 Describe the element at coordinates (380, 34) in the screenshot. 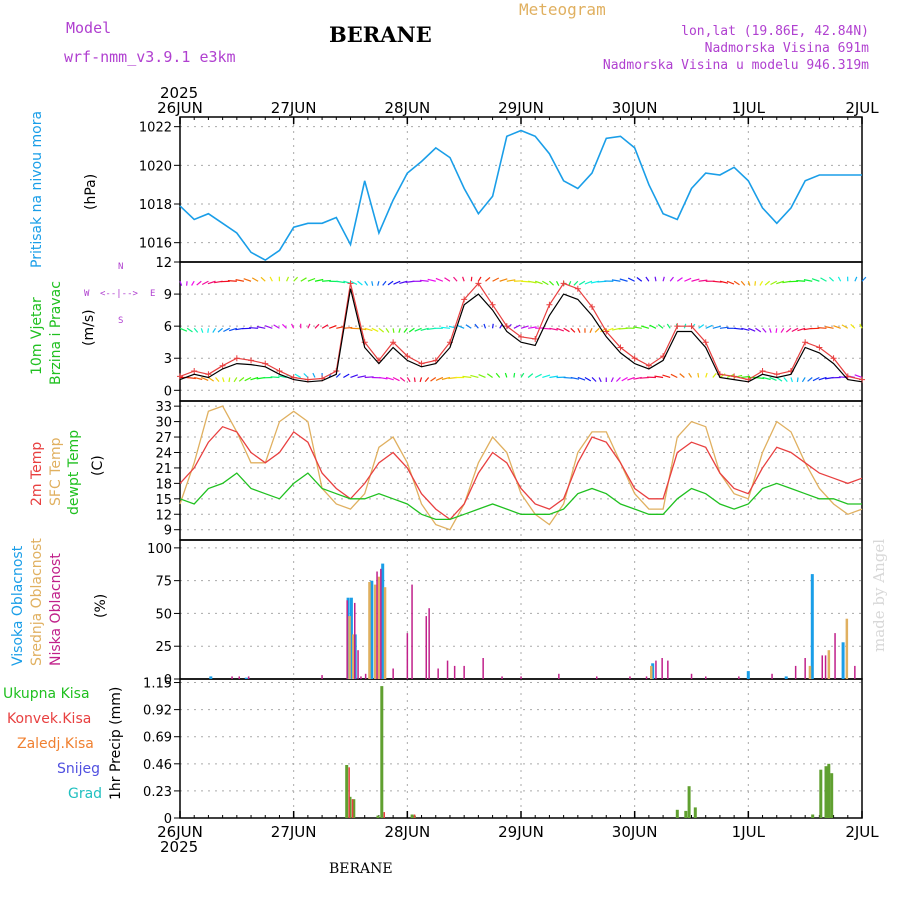

I see `station-title: BERANE` at that location.